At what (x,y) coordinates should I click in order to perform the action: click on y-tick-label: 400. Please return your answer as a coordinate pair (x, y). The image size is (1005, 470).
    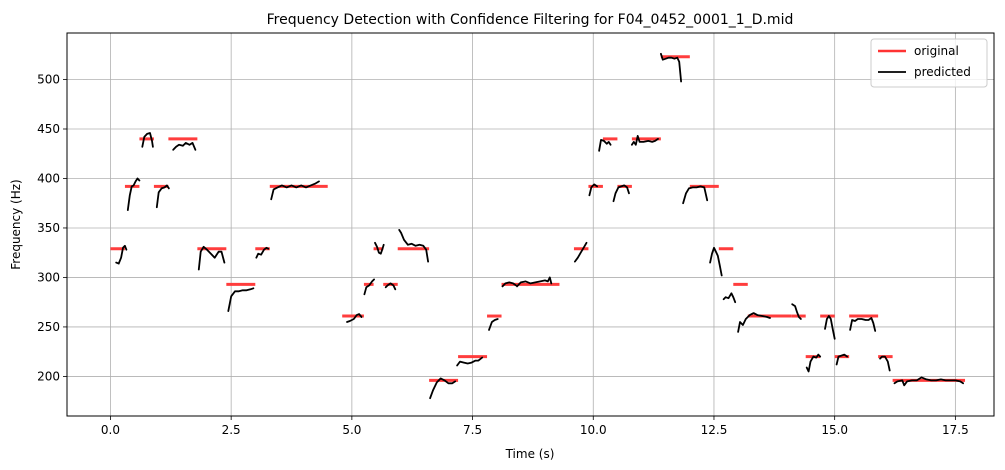
    Looking at the image, I should click on (48, 178).